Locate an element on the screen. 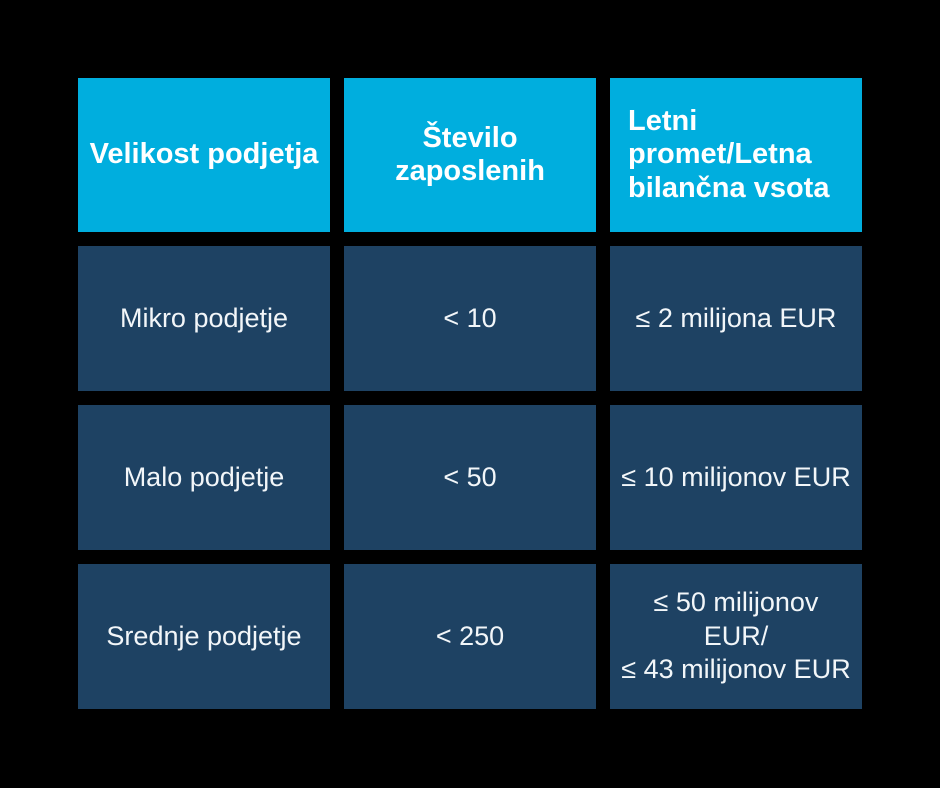 The height and width of the screenshot is (788, 940). cell-srednje-turnover: ≤ 50 milijonov EUR/ ≤ 43 milijonov EUR is located at coordinates (736, 636).